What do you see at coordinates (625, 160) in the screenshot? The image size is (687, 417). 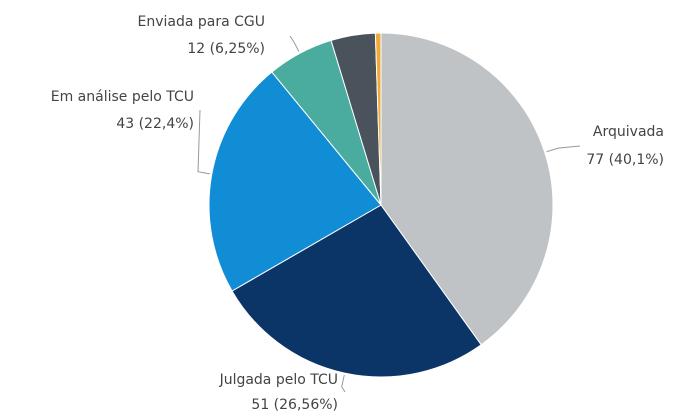 I see `slice-value-label: 77 (40,1%)` at bounding box center [625, 160].